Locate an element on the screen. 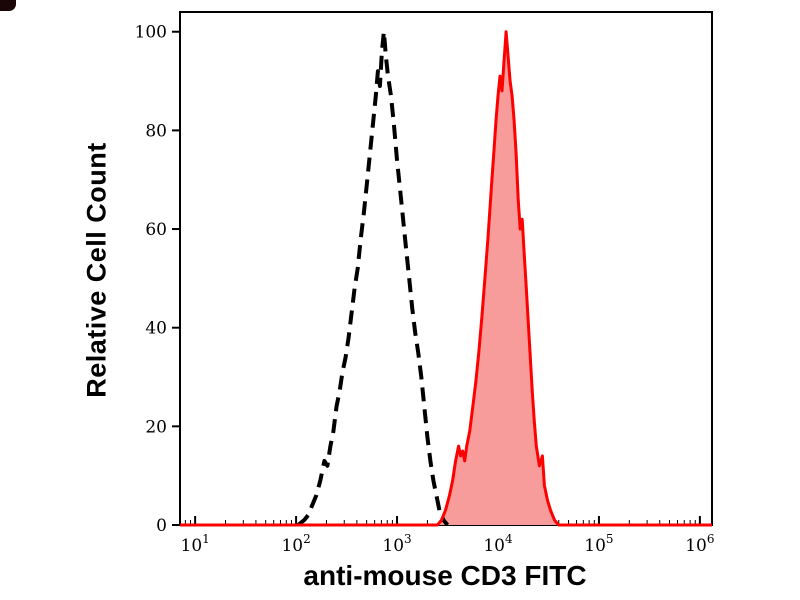 The width and height of the screenshot is (800, 600). x-tick-label: 10³ is located at coordinates (396, 544).